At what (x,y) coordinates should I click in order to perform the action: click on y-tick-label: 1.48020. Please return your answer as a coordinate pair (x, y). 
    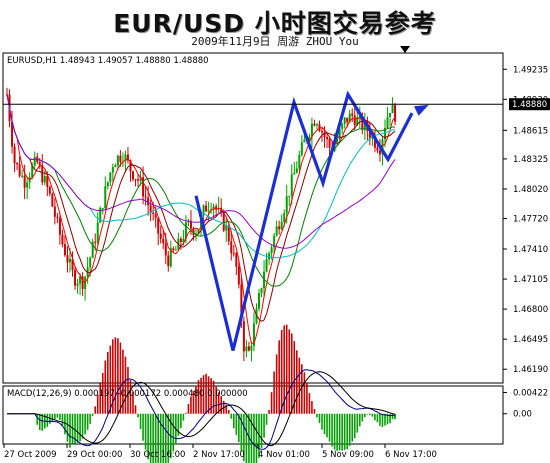
    Looking at the image, I should click on (530, 190).